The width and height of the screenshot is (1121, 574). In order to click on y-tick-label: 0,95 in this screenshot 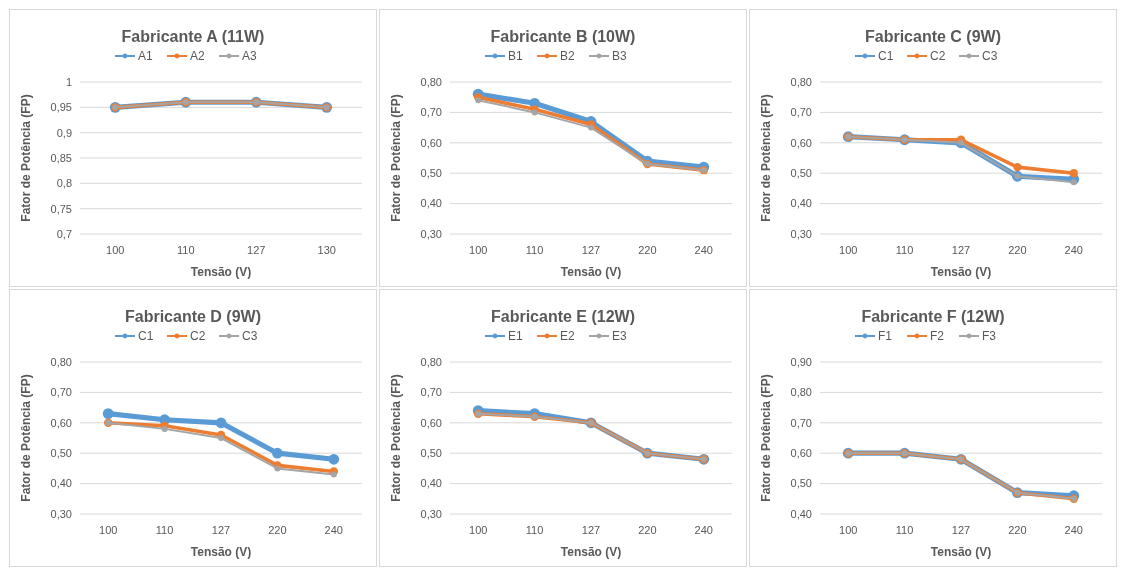, I will do `click(61, 107)`.